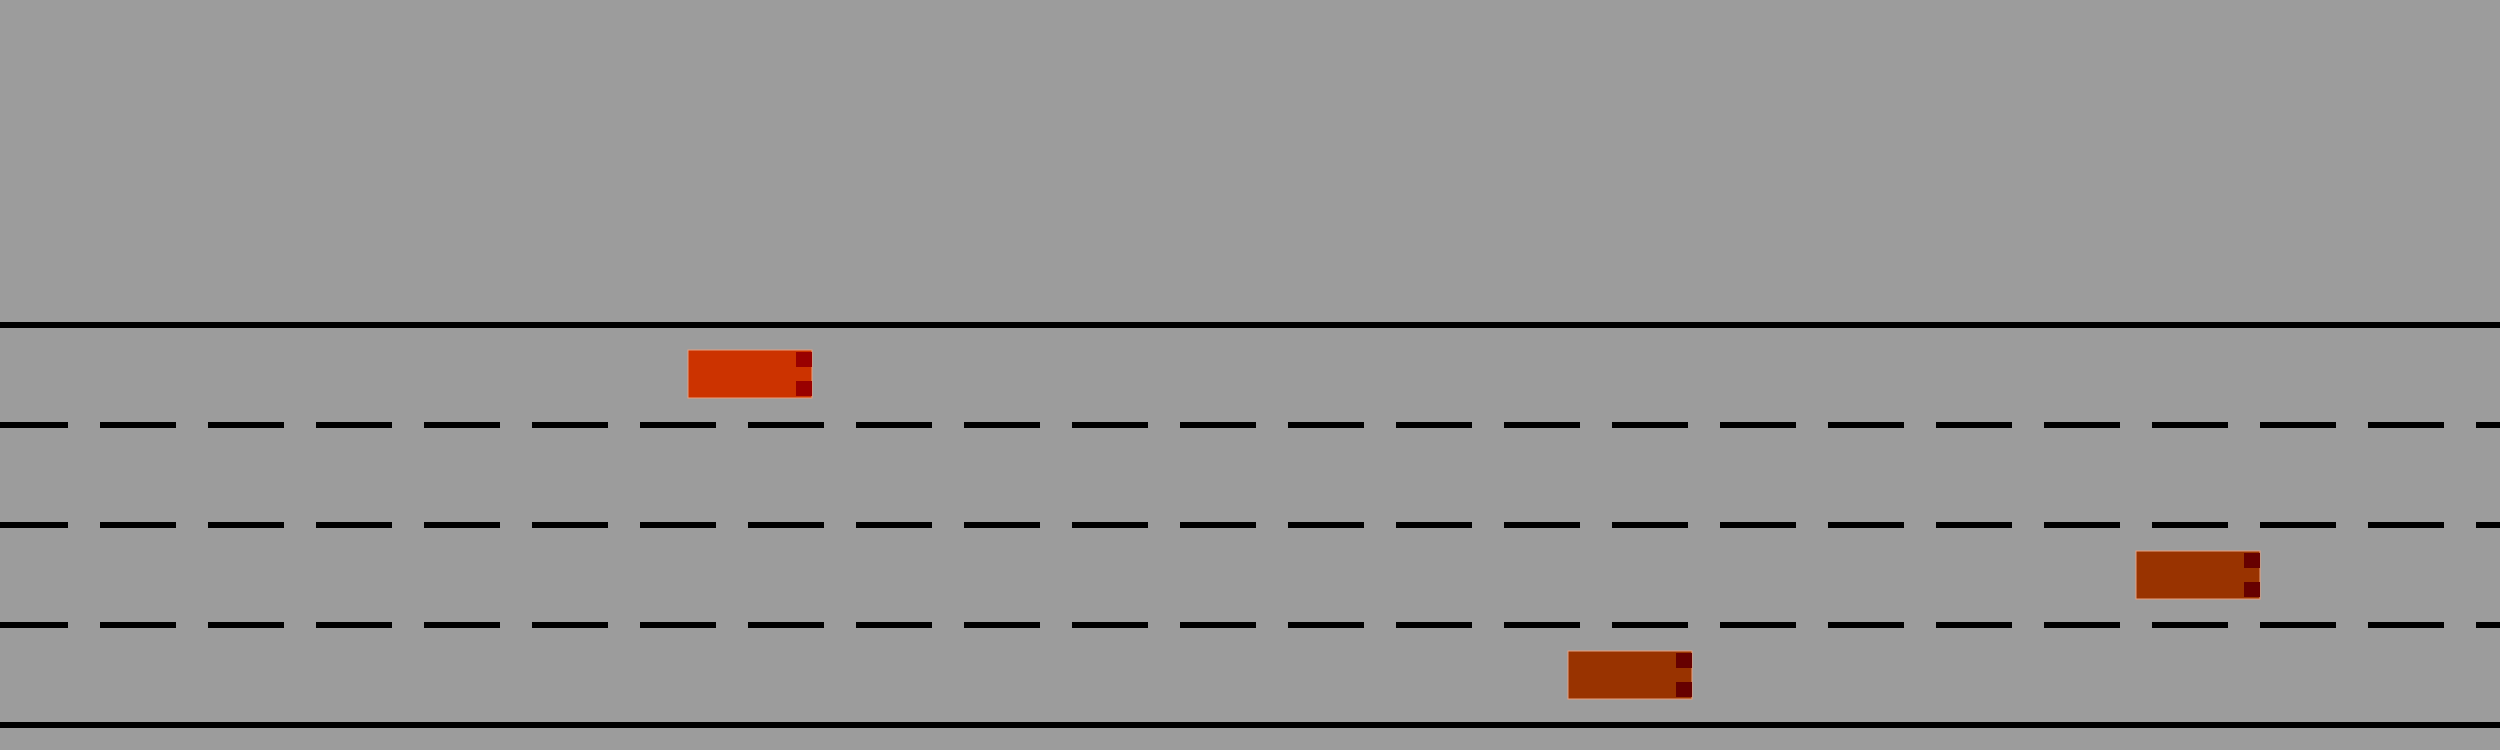  I want to click on ego-vehicle, so click(750, 374).